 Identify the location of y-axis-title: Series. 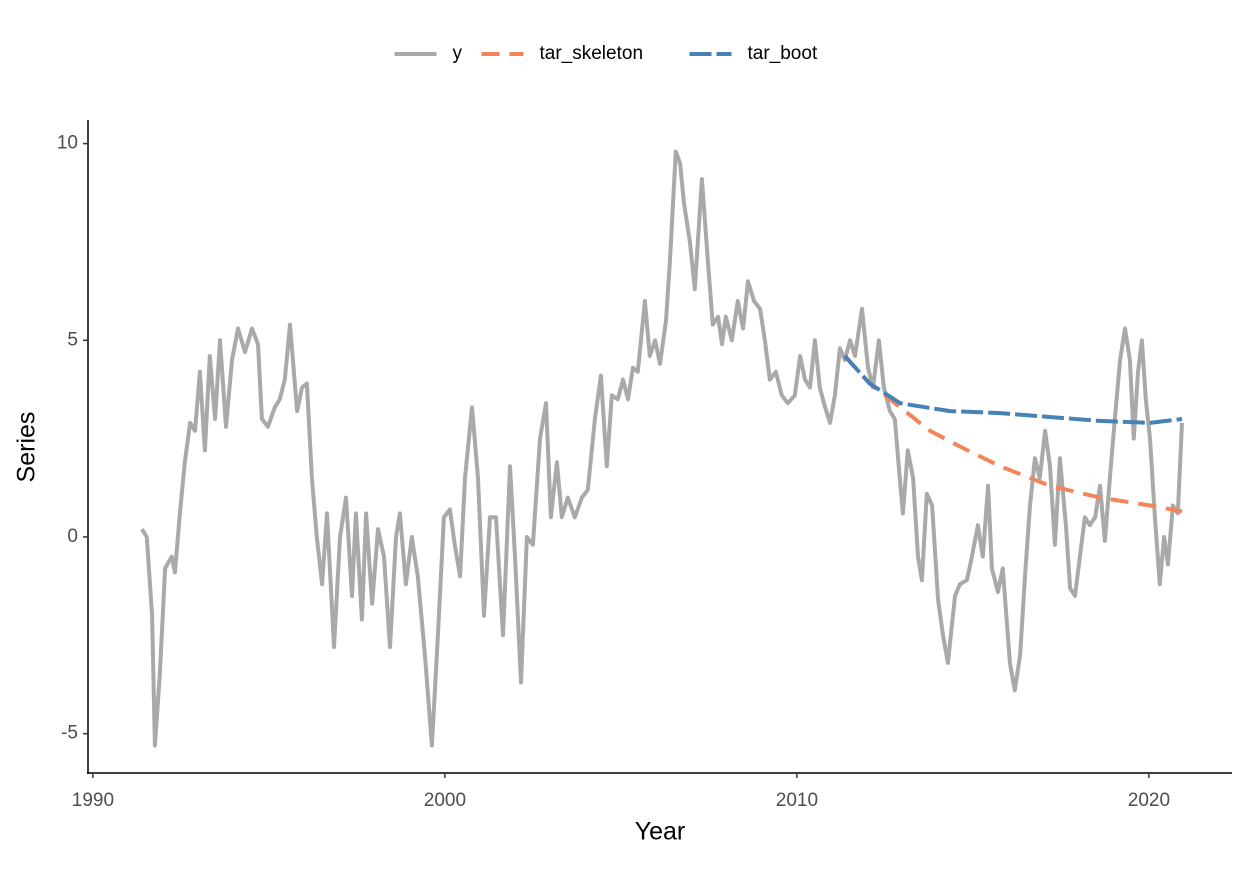
(27, 447).